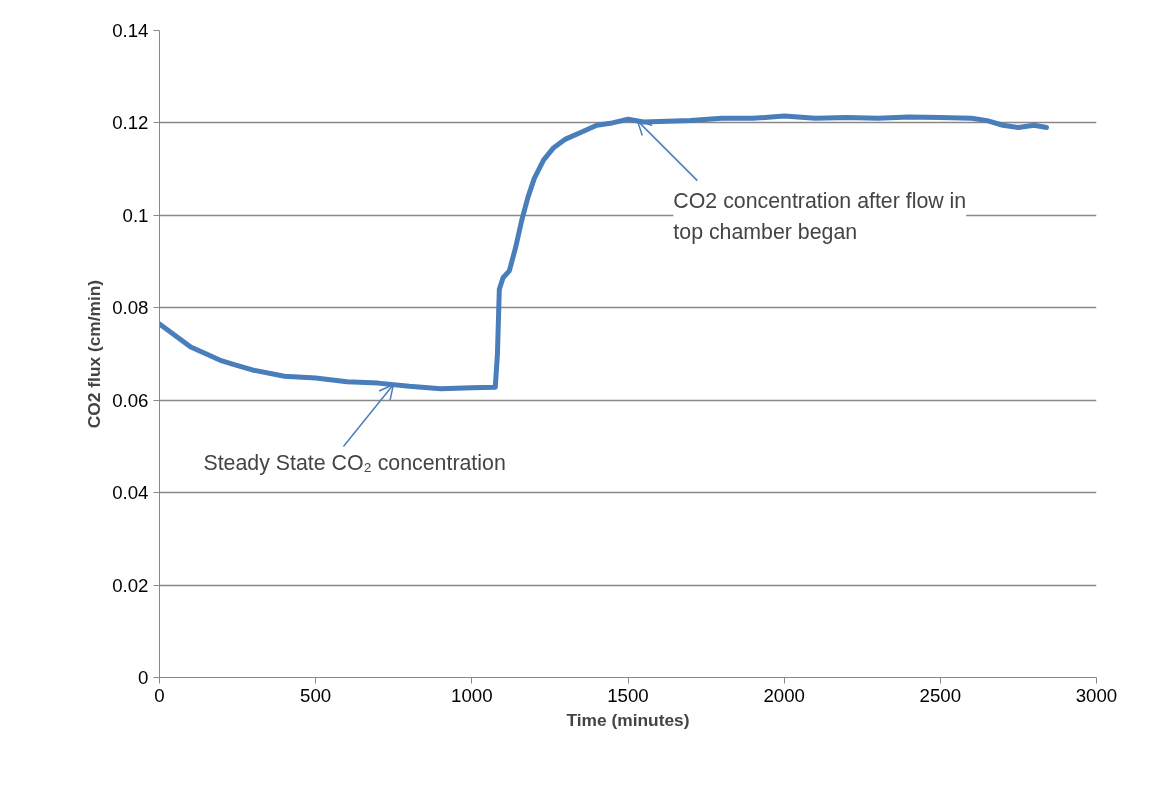 This screenshot has height=798, width=1149. Describe the element at coordinates (130, 30) in the screenshot. I see `y-tick-label: 0.14` at that location.